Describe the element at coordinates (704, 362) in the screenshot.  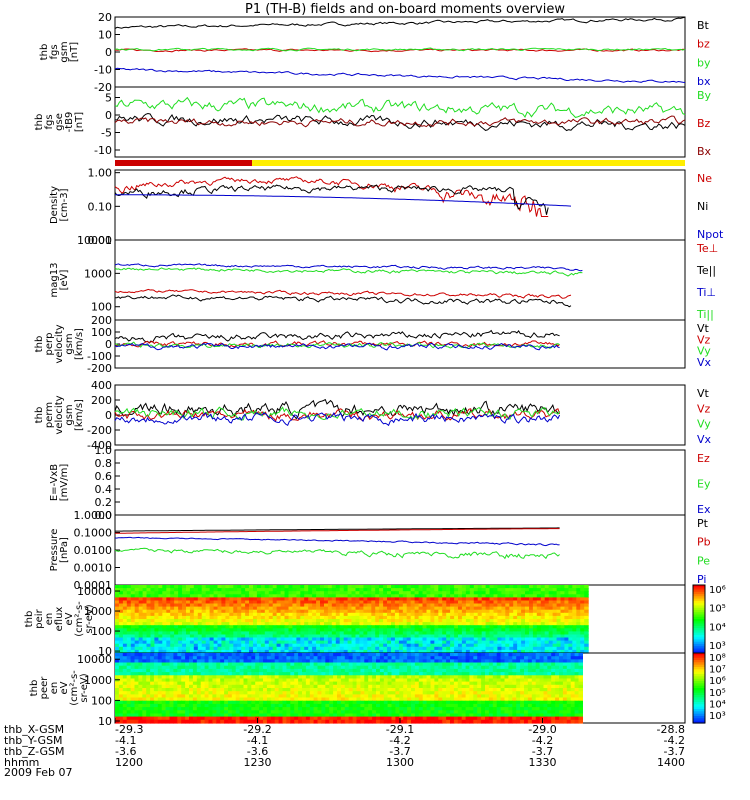
I see `legend-label: Vx` at that location.